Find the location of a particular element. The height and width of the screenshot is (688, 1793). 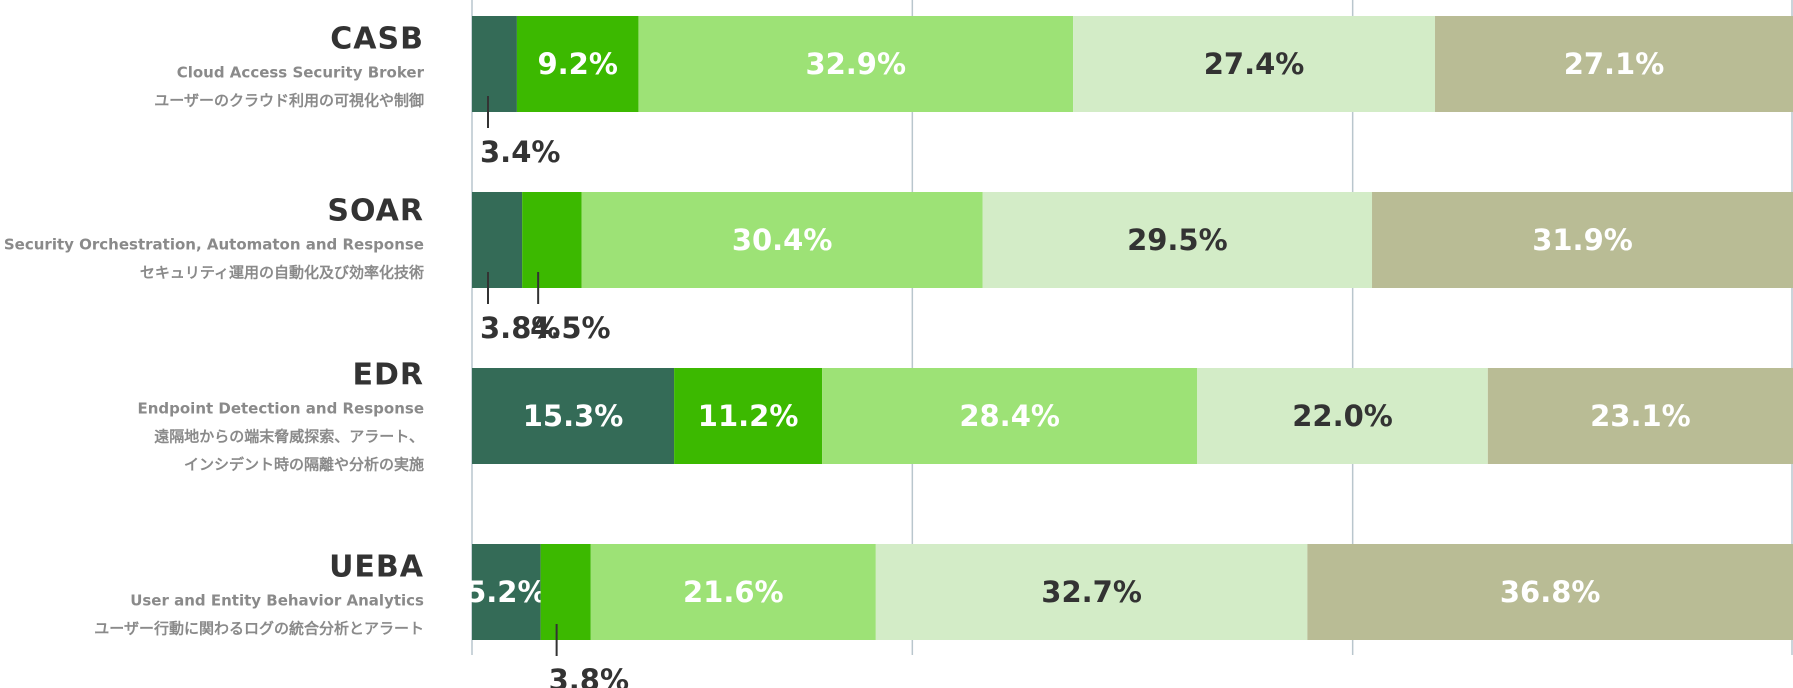

data-label: 9.2% is located at coordinates (577, 64).